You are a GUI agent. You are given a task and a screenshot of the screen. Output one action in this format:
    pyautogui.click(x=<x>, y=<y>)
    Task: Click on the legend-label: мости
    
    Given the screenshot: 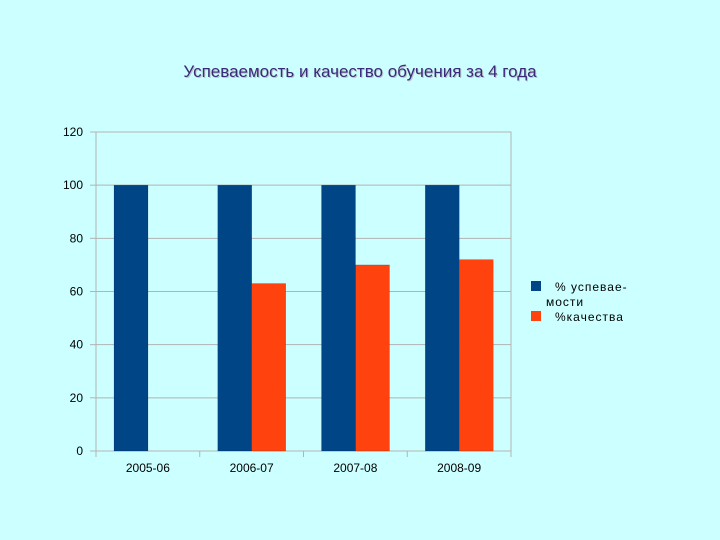 What is the action you would take?
    pyautogui.click(x=565, y=302)
    